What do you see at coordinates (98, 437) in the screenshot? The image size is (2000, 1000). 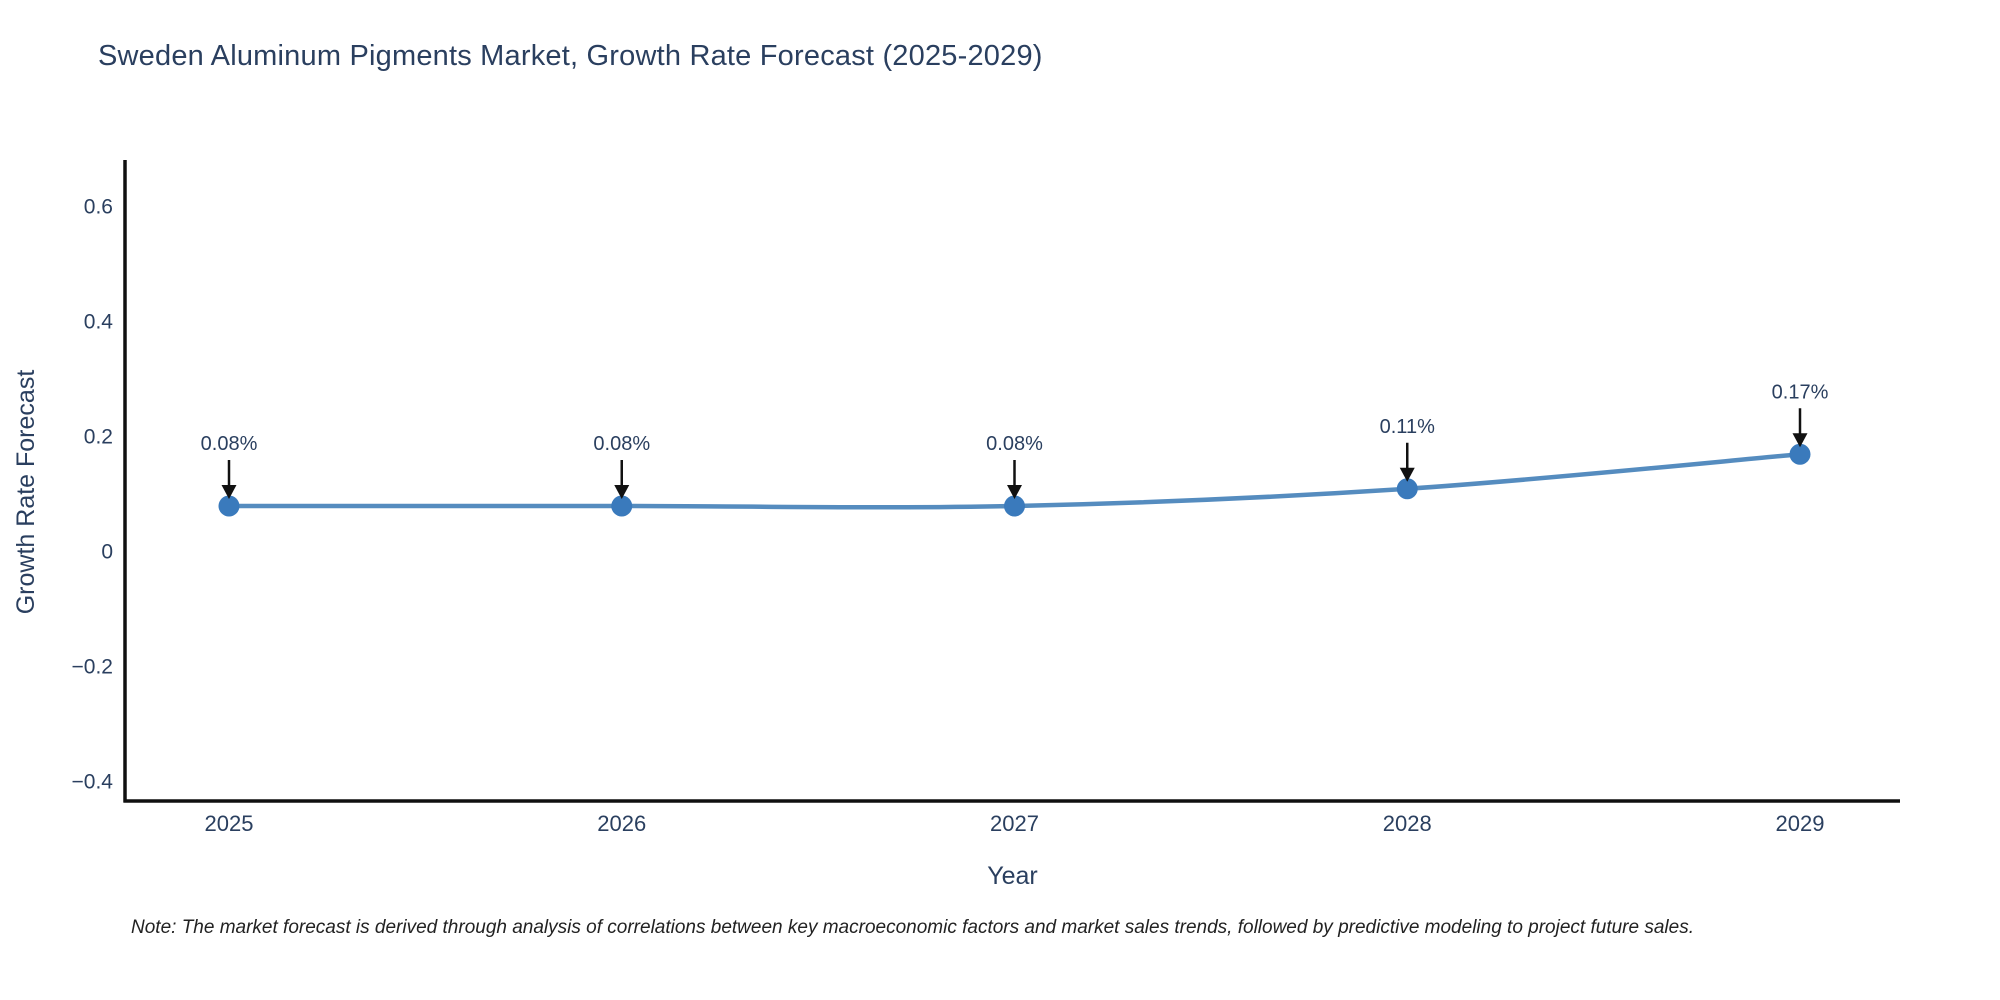 I see `y-tick-label: 0.2` at bounding box center [98, 437].